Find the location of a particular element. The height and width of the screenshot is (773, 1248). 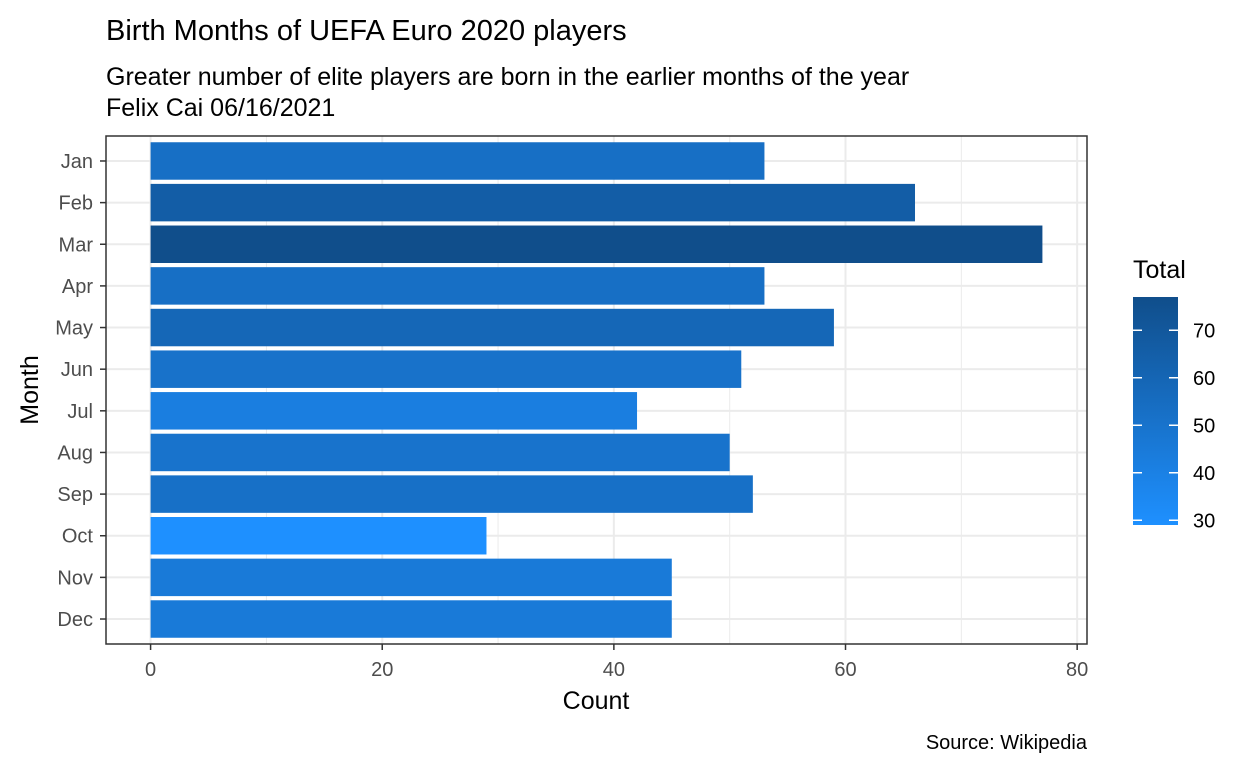

y-tick-label: Apr is located at coordinates (77, 287).